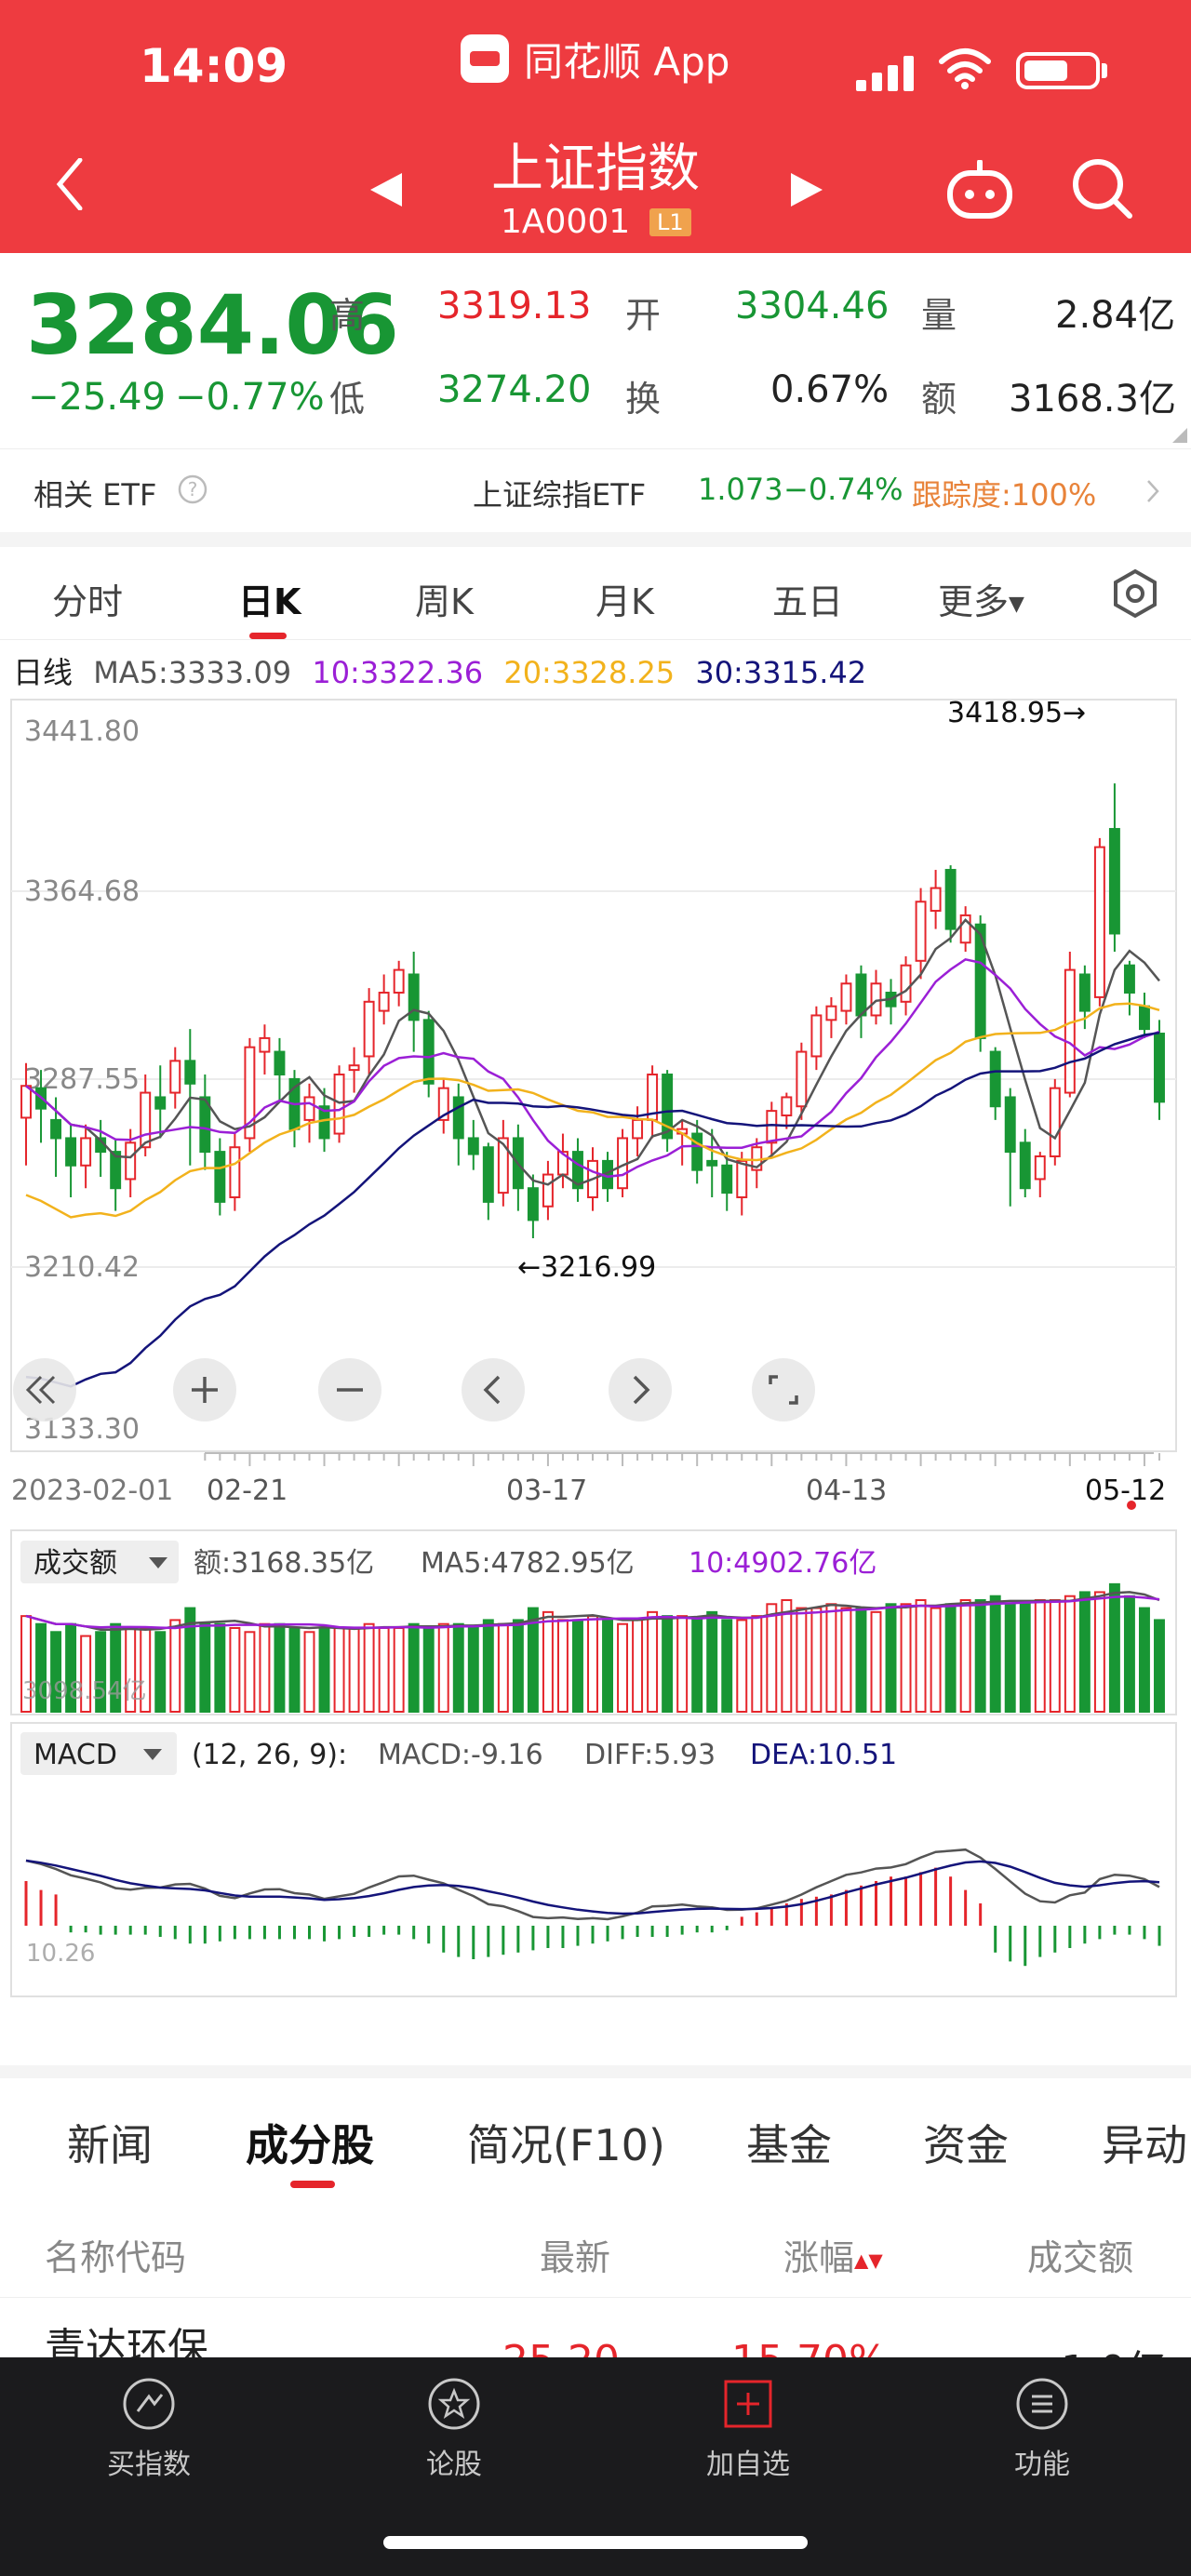  I want to click on wifi-icon, so click(965, 68).